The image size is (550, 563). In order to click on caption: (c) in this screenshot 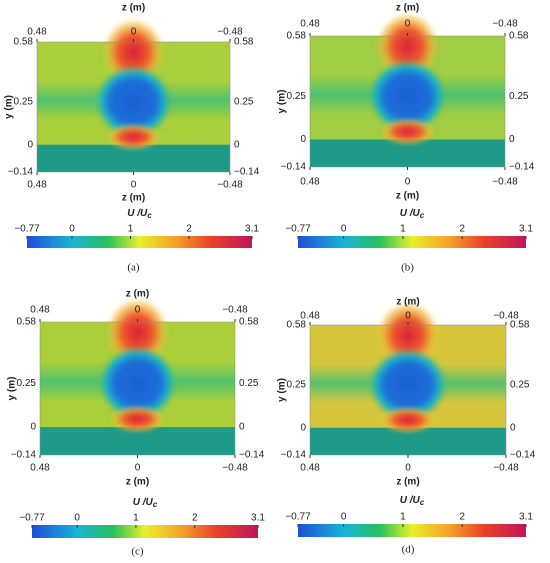, I will do `click(137, 552)`.